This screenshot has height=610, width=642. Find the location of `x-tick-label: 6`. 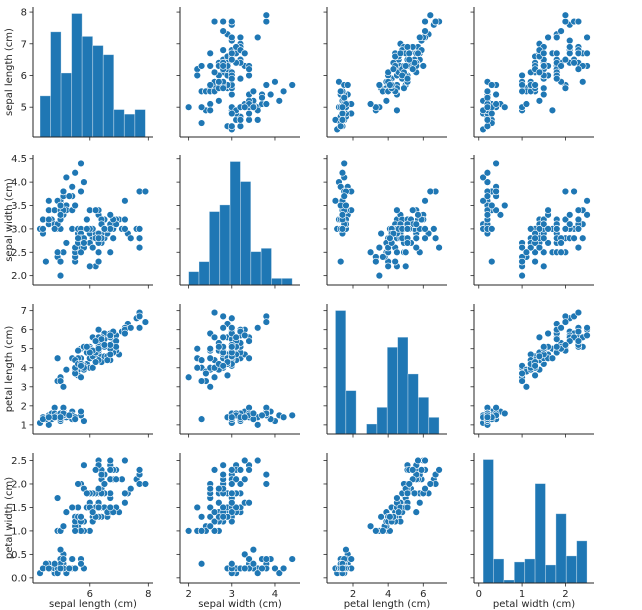

x-tick-label: 6 is located at coordinates (90, 594).